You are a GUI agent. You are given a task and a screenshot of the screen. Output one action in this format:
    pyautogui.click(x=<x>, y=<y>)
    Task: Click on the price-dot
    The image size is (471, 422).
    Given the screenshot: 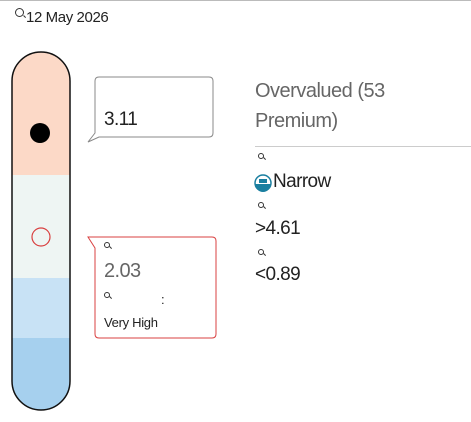 What is the action you would take?
    pyautogui.click(x=41, y=237)
    